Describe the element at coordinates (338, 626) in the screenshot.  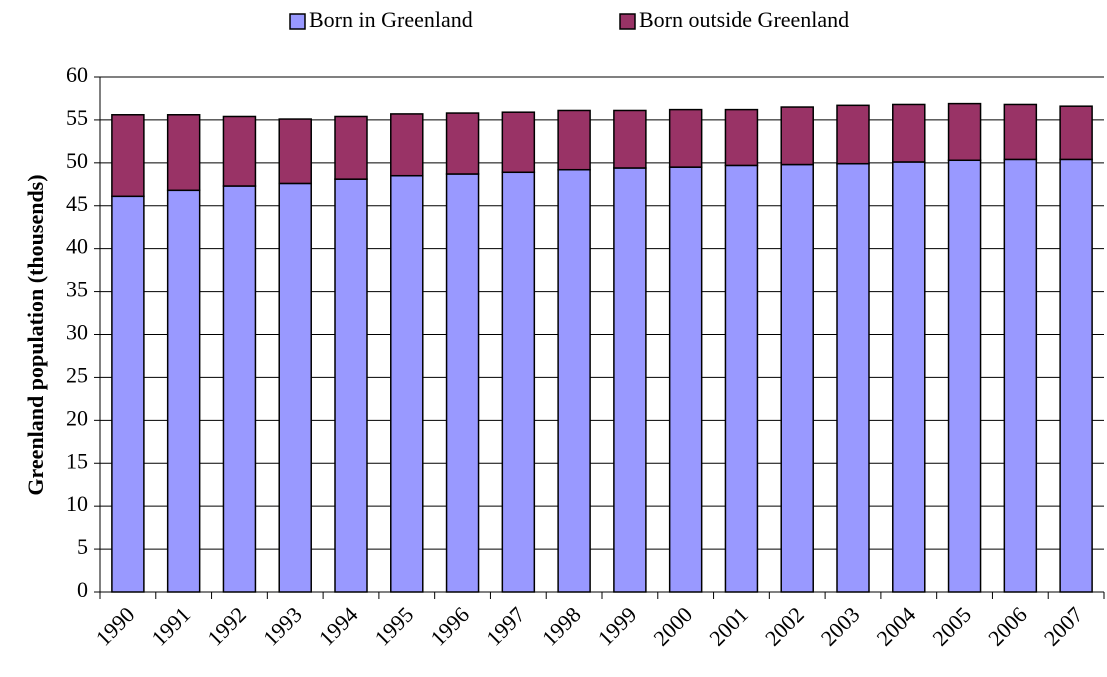
I see `x-tick-label: 1994` at that location.